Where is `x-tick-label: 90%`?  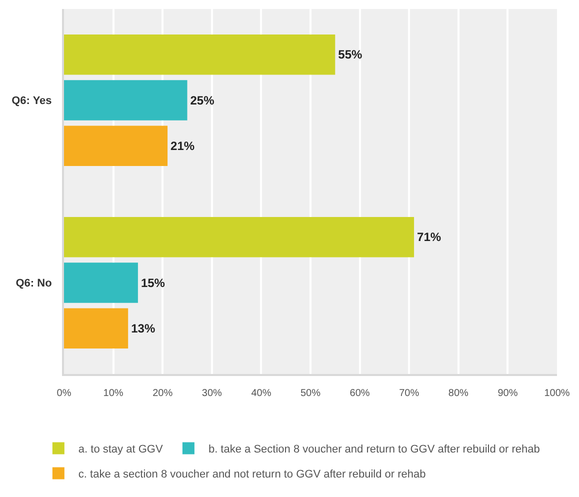
x-tick-label: 90% is located at coordinates (508, 393).